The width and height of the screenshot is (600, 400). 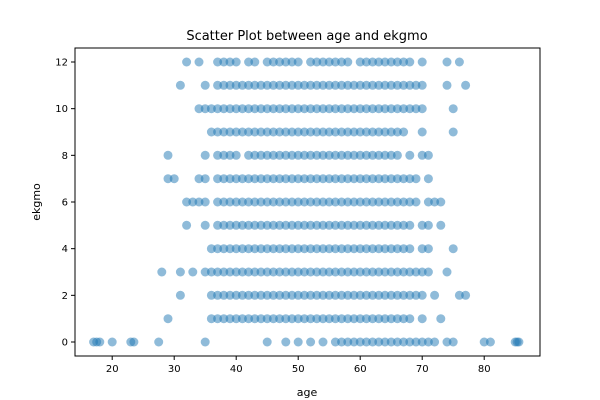 What do you see at coordinates (65, 203) in the screenshot?
I see `y-axis: 0 2 4 6 8 10 12` at bounding box center [65, 203].